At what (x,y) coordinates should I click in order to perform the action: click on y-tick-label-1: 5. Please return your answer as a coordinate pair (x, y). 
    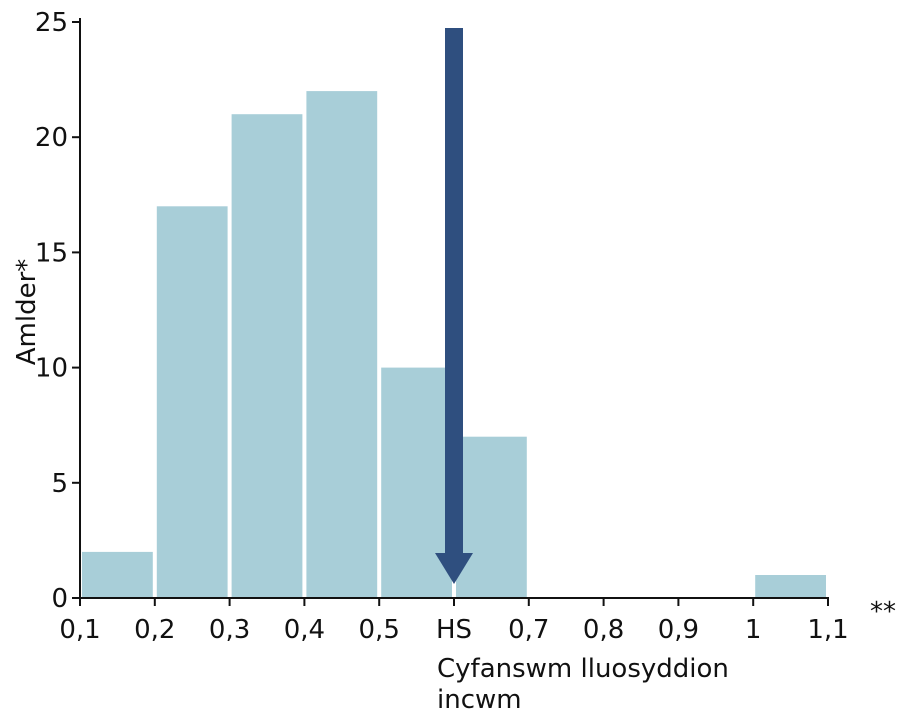
    Looking at the image, I should click on (59, 484).